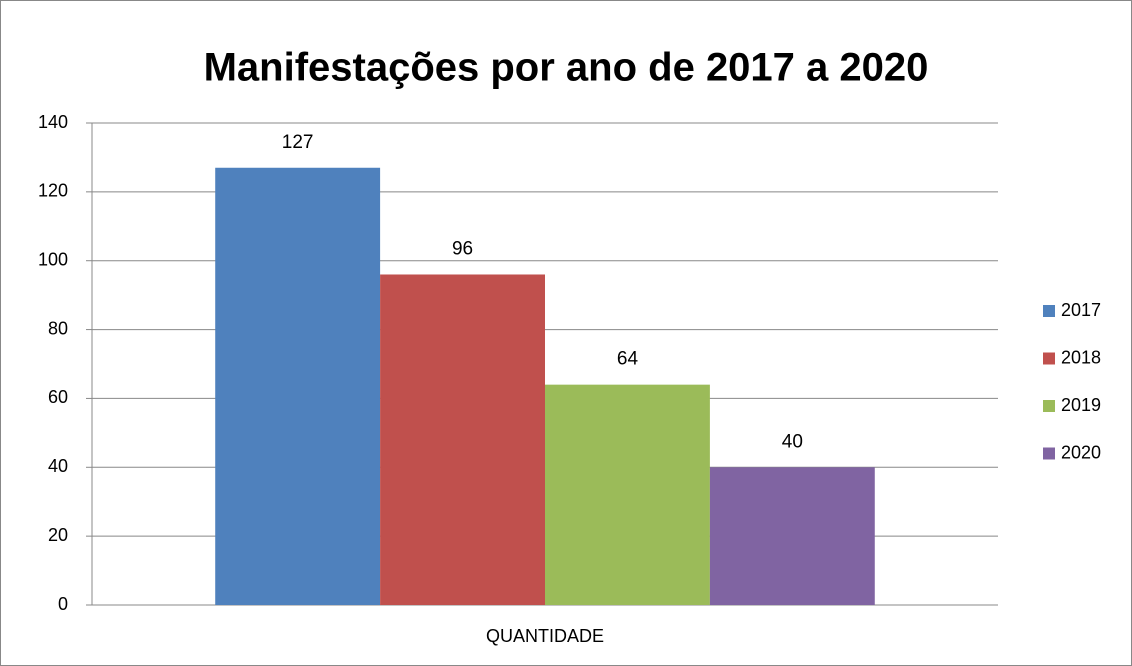 The height and width of the screenshot is (666, 1132). I want to click on data-label: 40, so click(792, 441).